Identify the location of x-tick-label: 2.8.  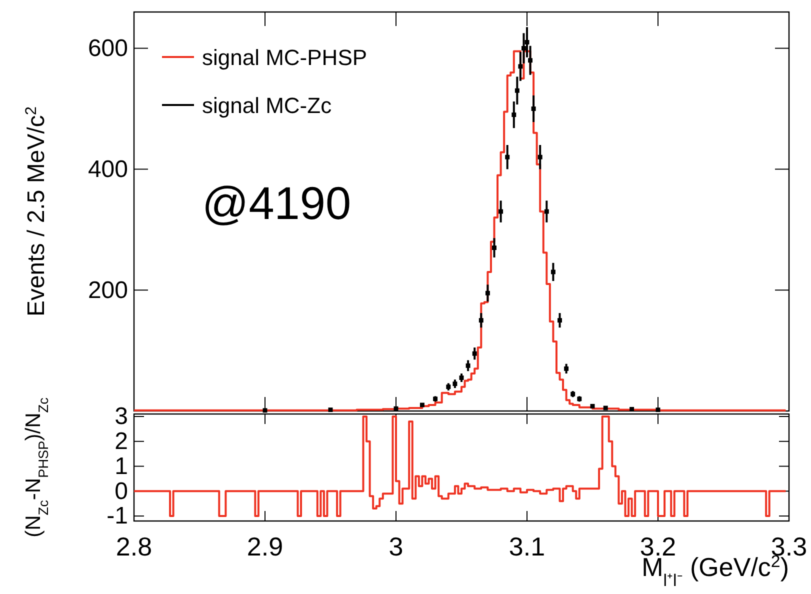
(134, 546).